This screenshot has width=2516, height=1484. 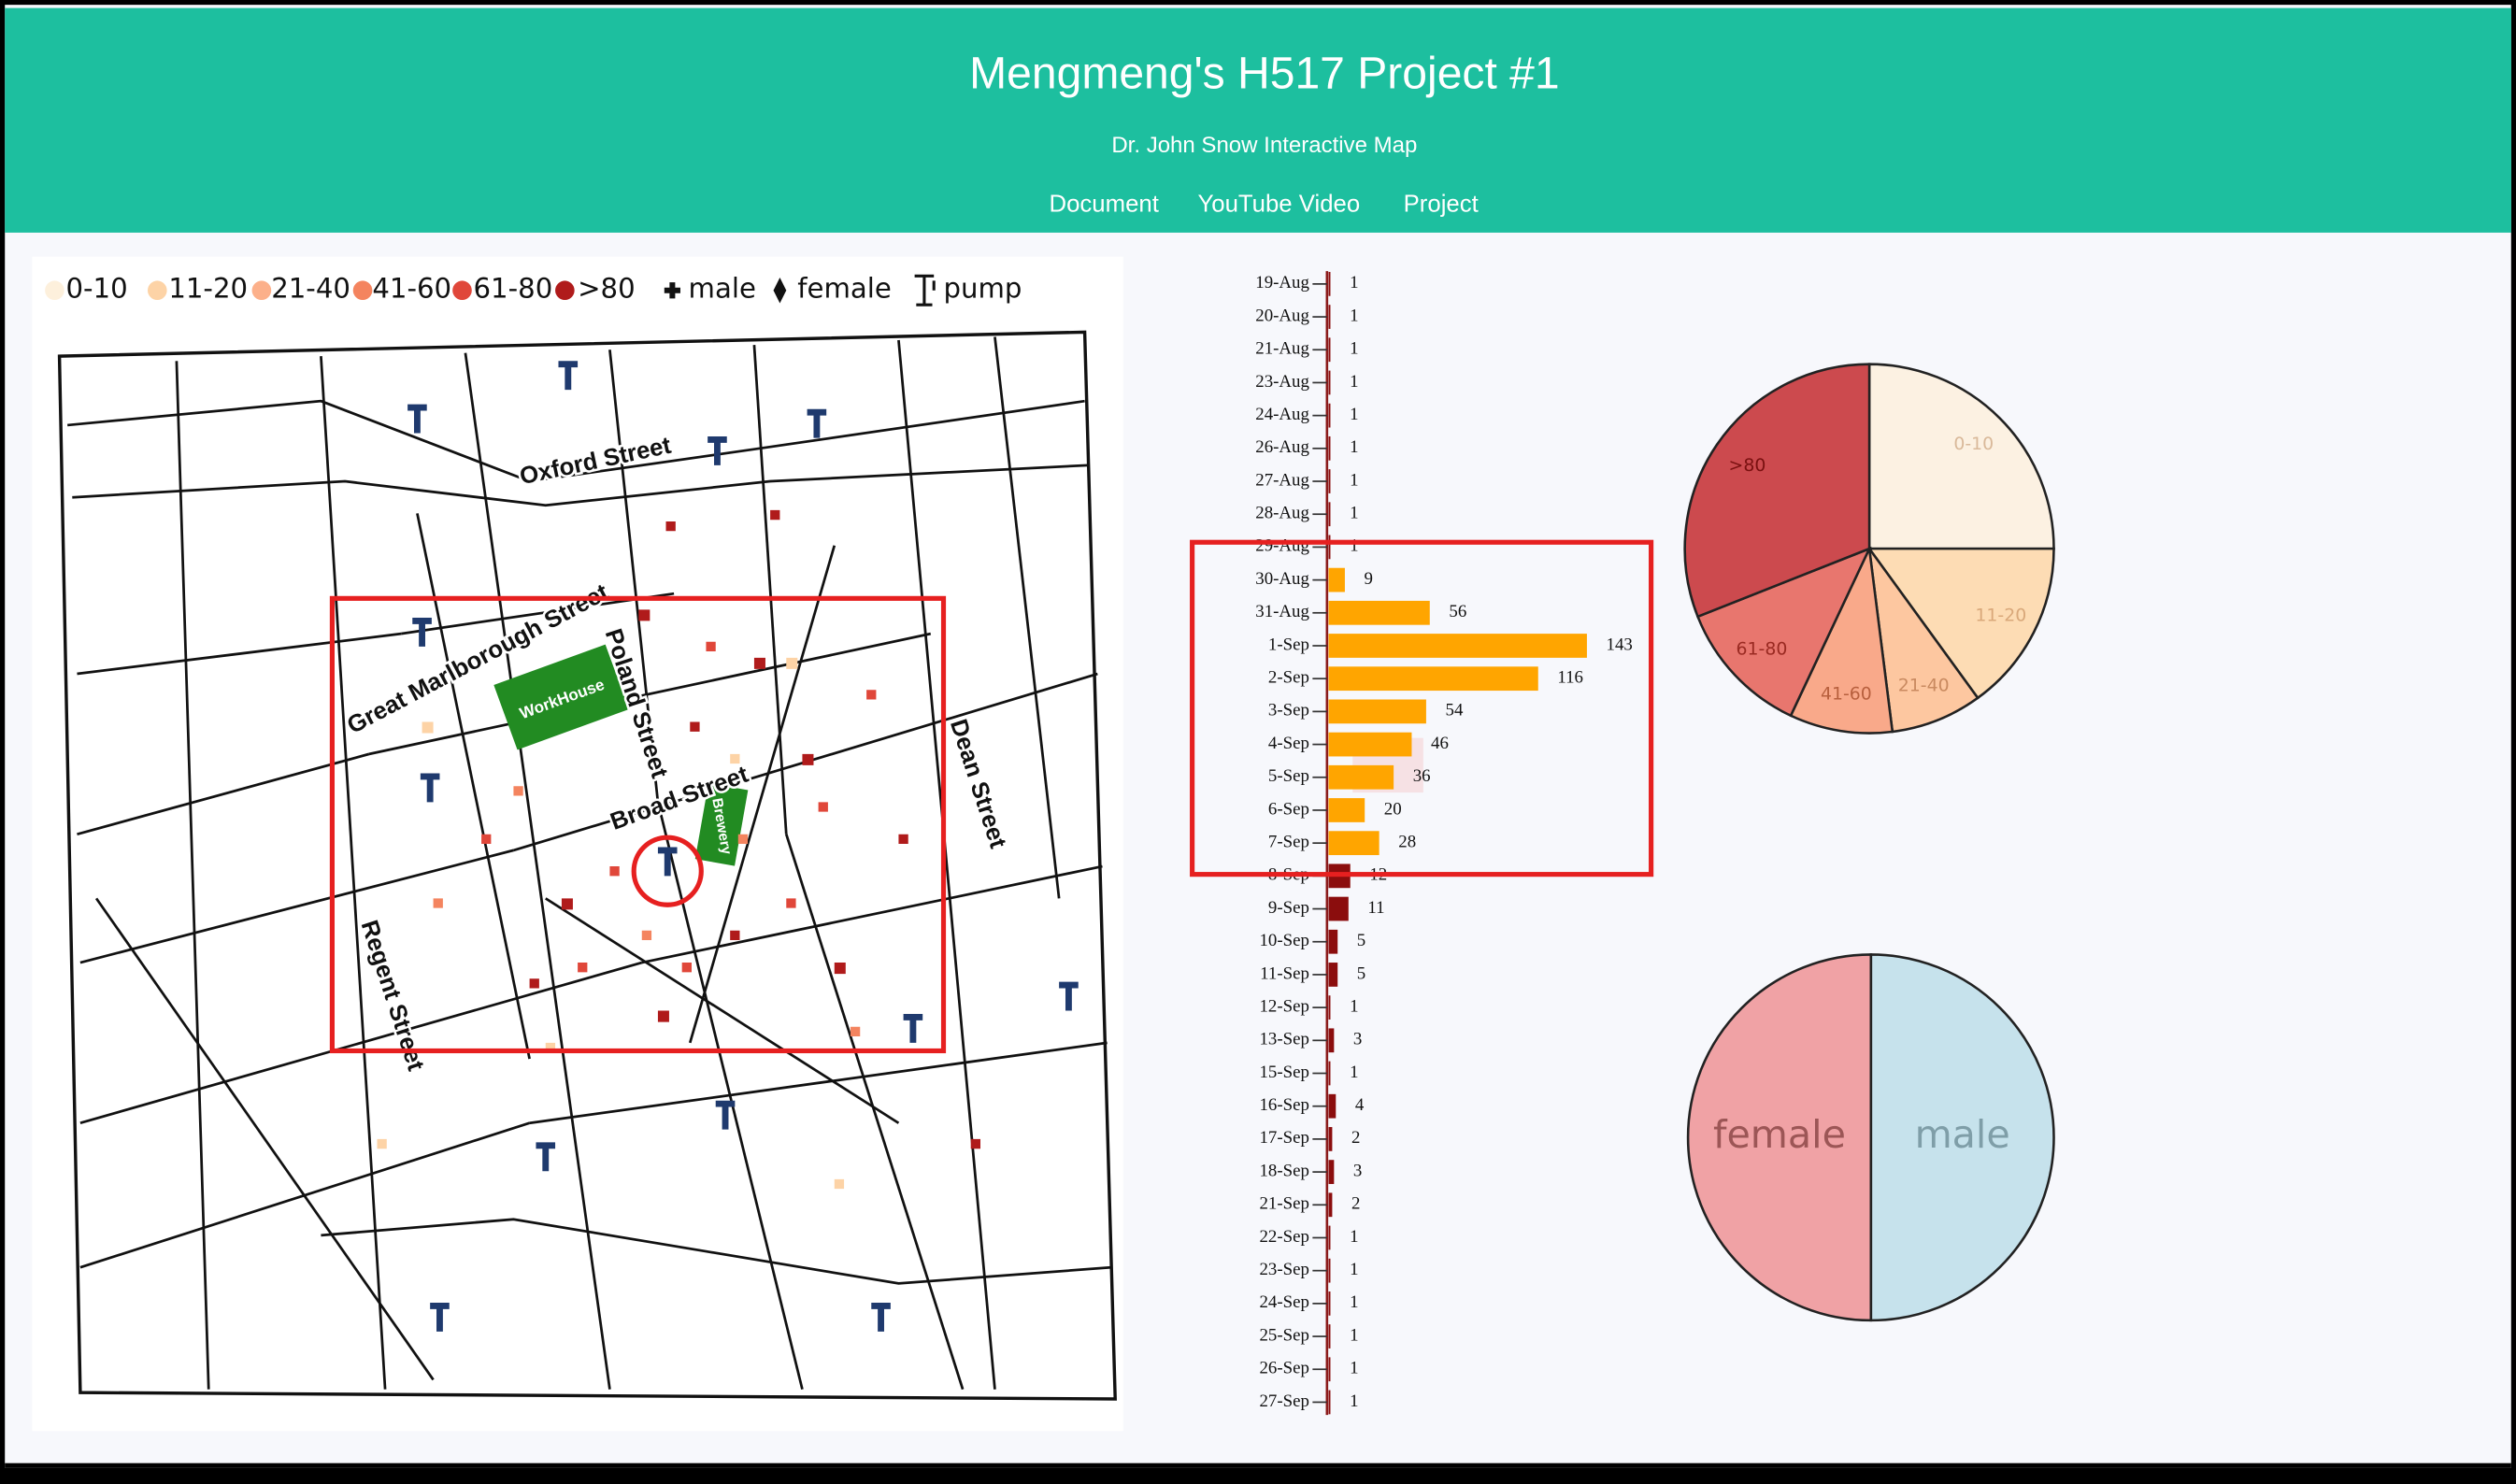 I want to click on value-label: 4, so click(x=1360, y=1105).